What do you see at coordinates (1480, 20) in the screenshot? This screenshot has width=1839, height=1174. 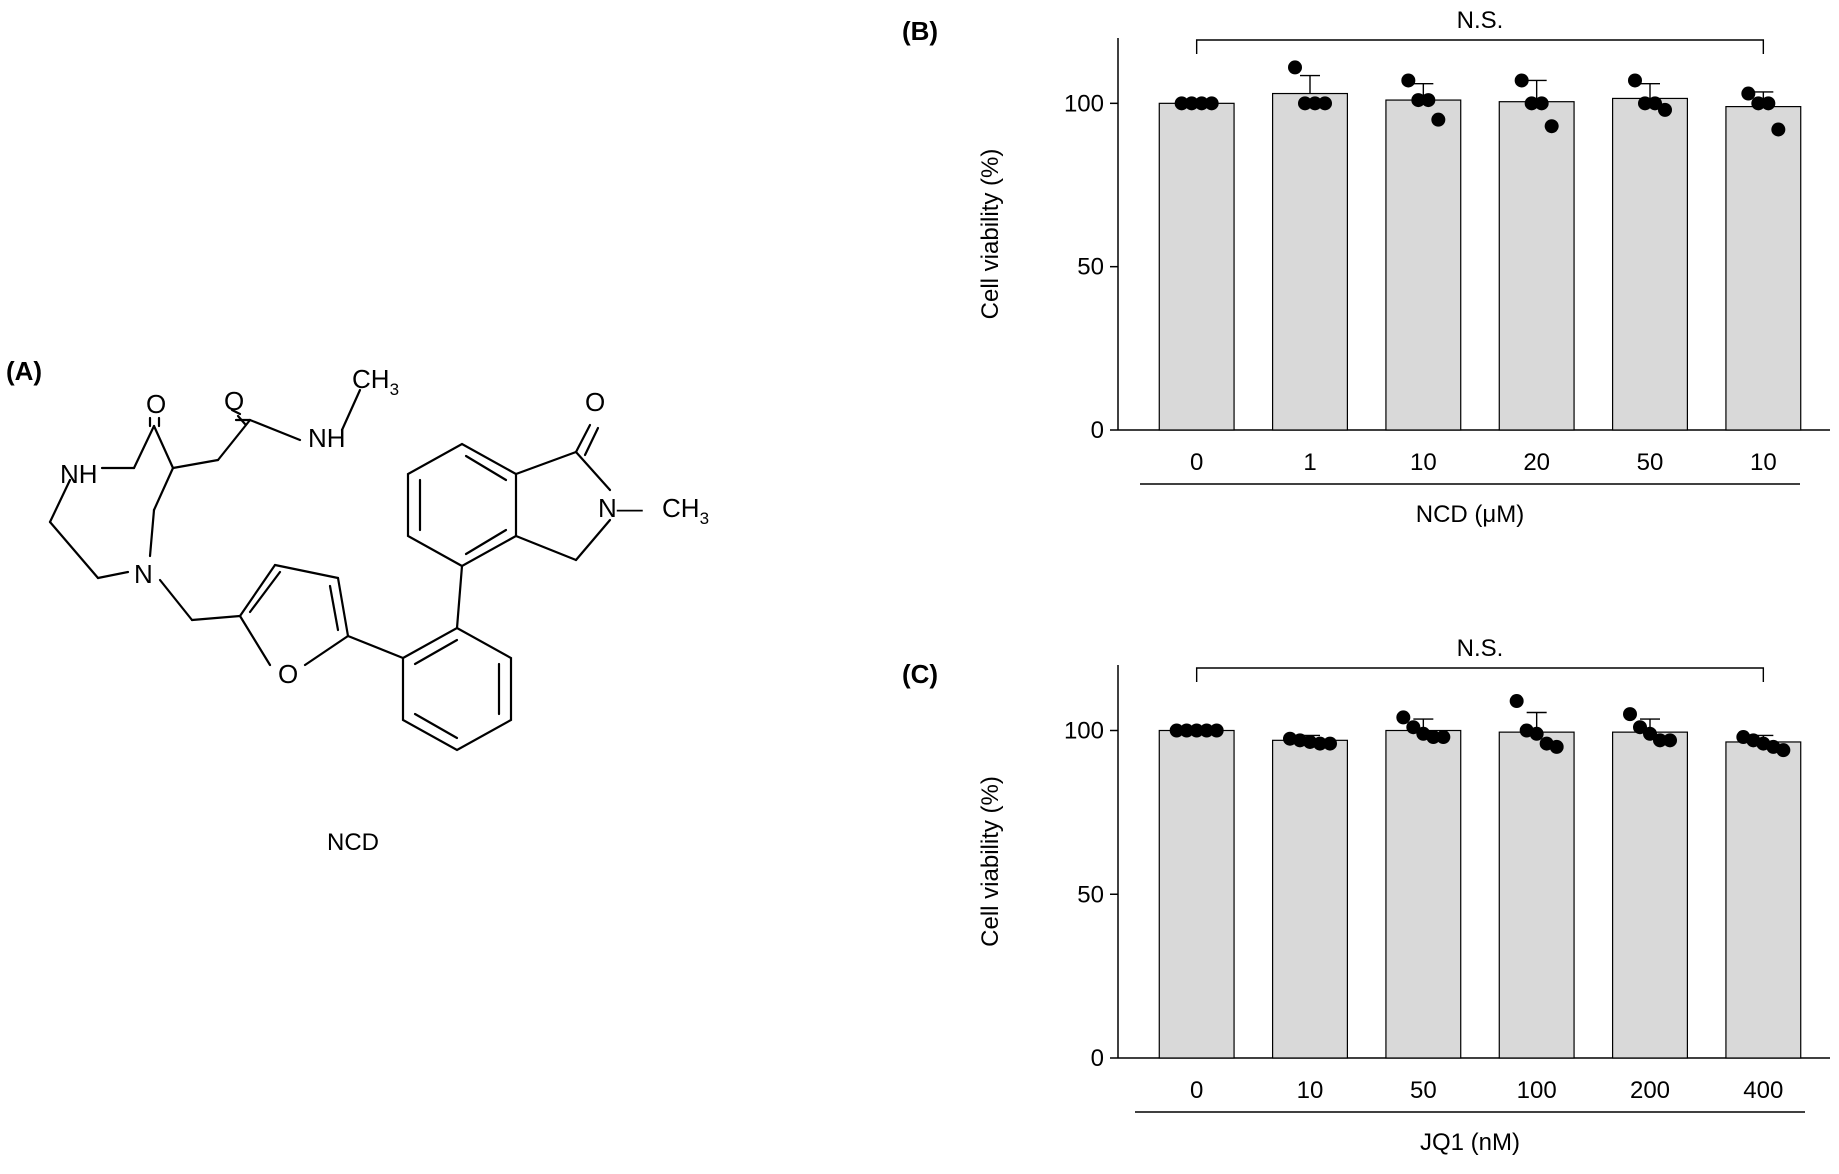 I see `significance-label: N.S.` at bounding box center [1480, 20].